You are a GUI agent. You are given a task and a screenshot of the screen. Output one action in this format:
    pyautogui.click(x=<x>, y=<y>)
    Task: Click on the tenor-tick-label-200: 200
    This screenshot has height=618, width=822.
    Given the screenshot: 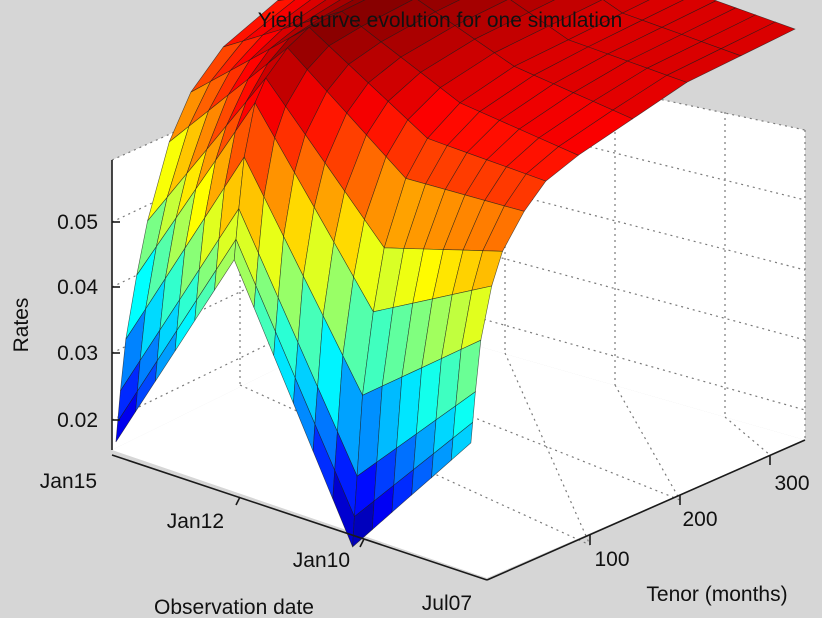 What is the action you would take?
    pyautogui.click(x=699, y=519)
    